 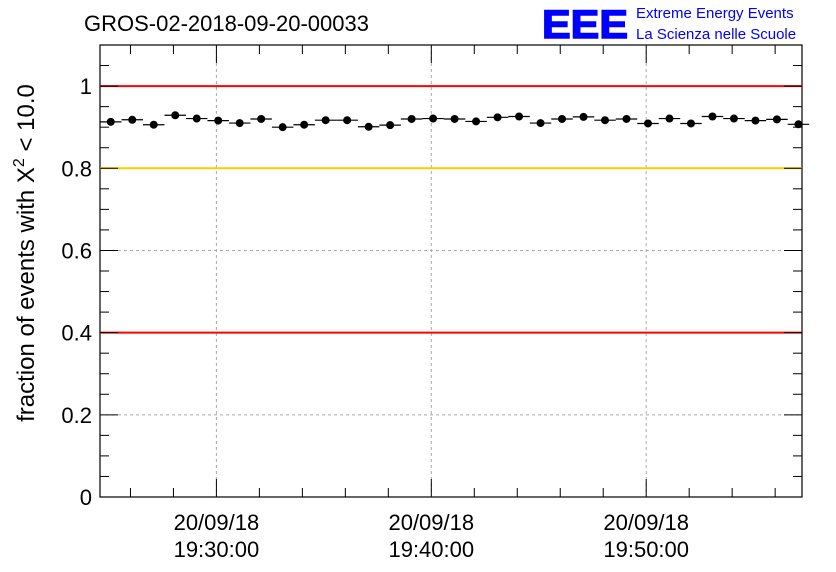 What do you see at coordinates (76, 168) in the screenshot?
I see `y-tick-label: 0.8` at bounding box center [76, 168].